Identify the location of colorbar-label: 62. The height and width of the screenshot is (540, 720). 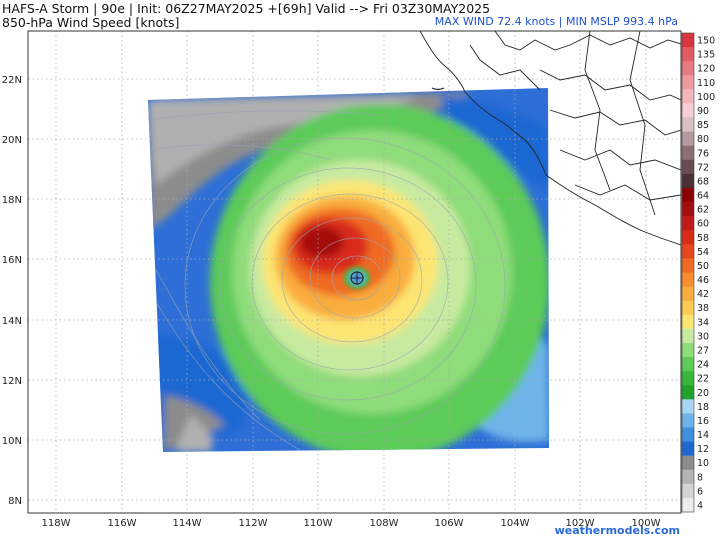
(703, 210).